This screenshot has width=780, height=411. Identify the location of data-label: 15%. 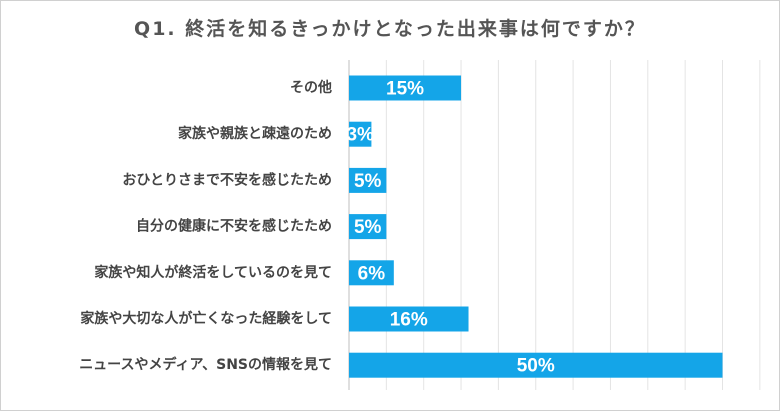
(405, 89).